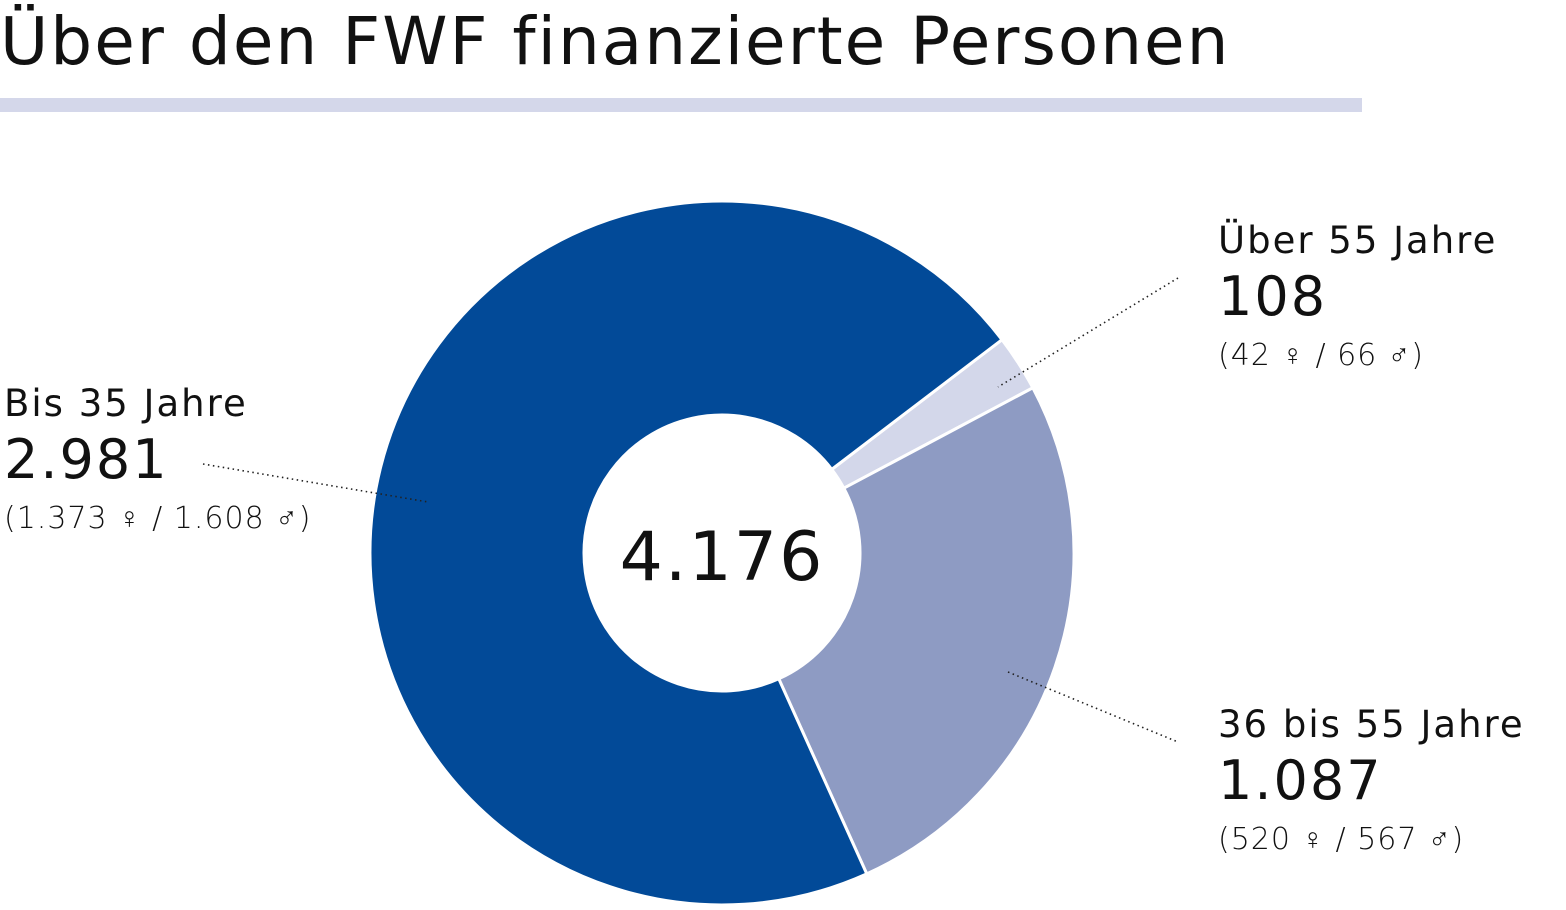 The height and width of the screenshot is (910, 1566). I want to click on label-ueber-55-split: (42 ♀ / 66 ♂), so click(1321, 355).